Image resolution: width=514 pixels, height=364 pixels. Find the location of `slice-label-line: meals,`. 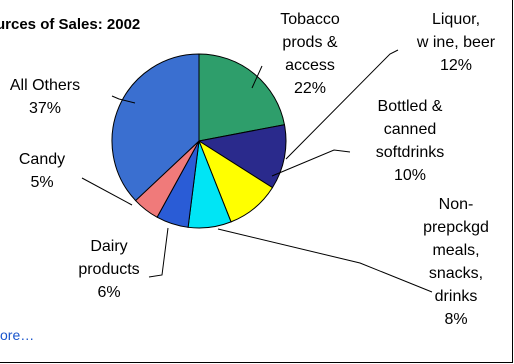

slice-label-line: meals, is located at coordinates (455, 250).